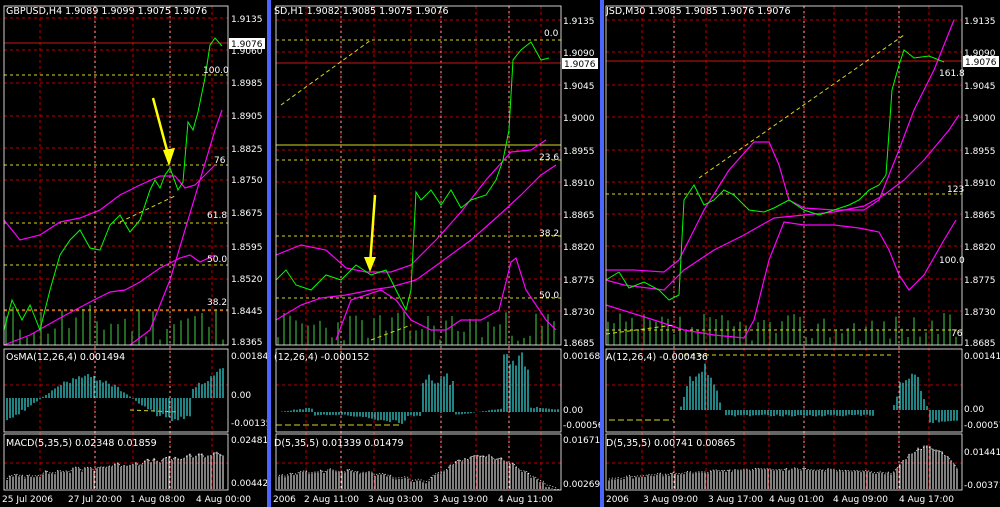 Image resolution: width=1000 pixels, height=507 pixels. What do you see at coordinates (249, 441) in the screenshot?
I see `macd-tick: 0.02481` at bounding box center [249, 441].